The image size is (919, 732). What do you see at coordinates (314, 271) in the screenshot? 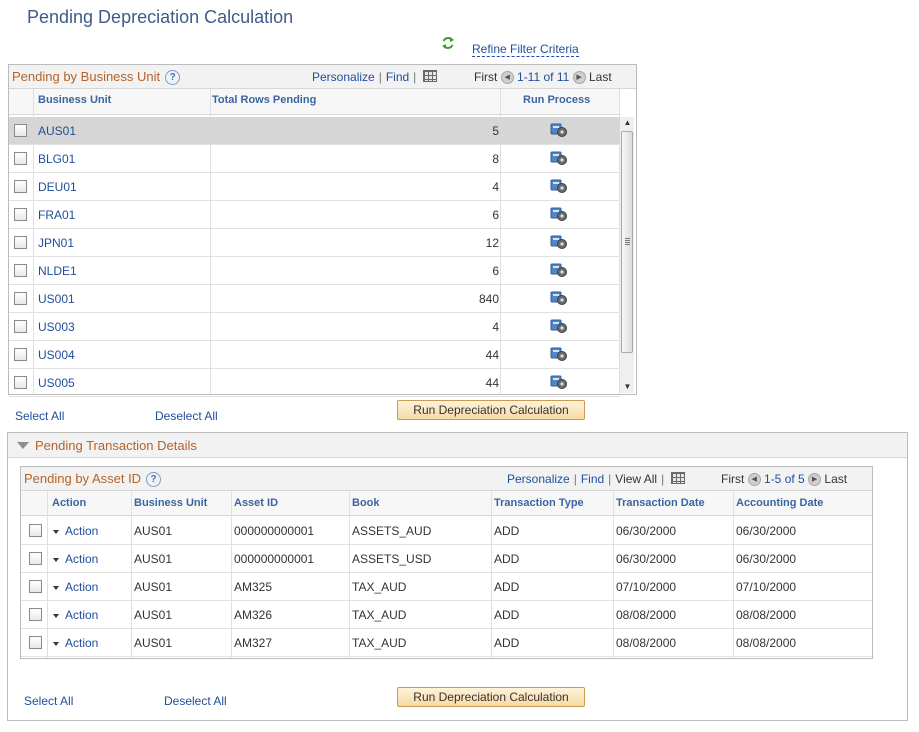
I see `table-row: NLDE1 6` at bounding box center [314, 271].